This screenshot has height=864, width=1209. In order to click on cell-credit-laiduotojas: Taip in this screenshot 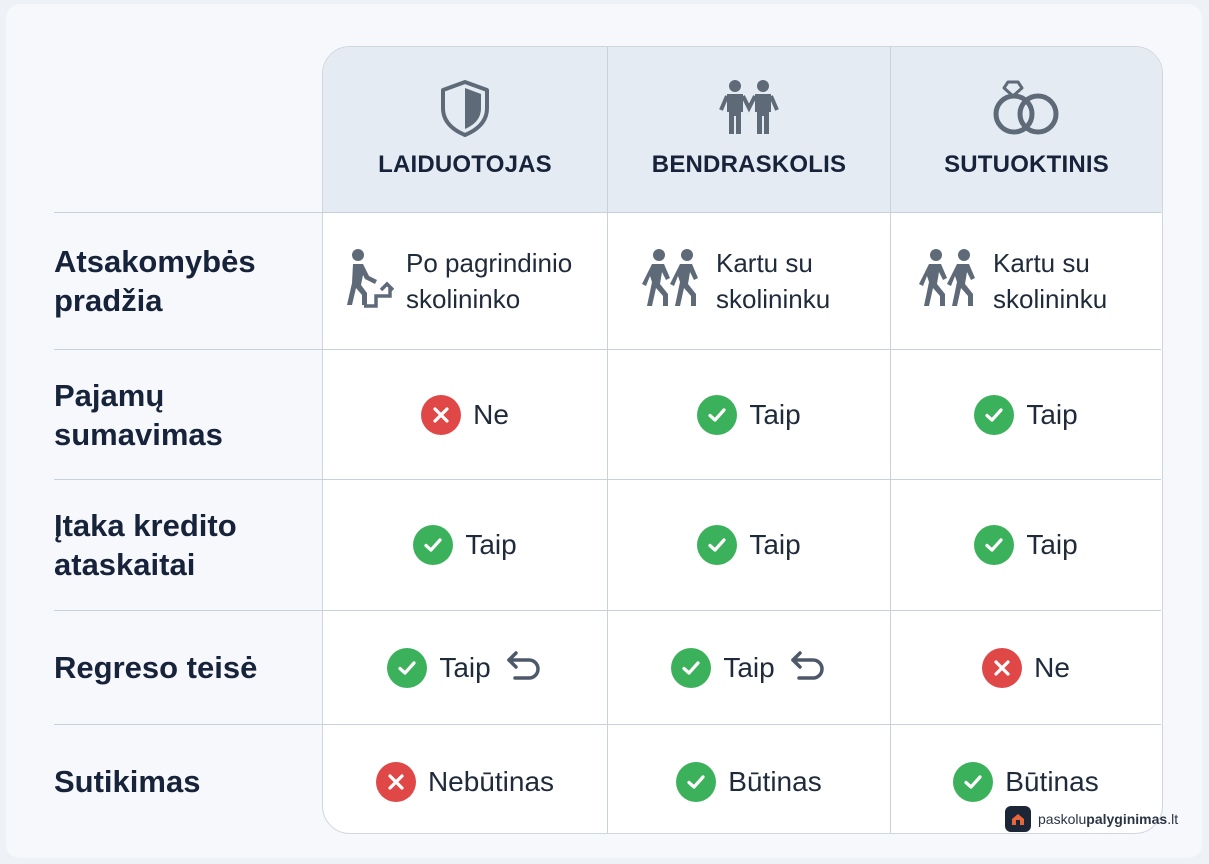, I will do `click(465, 545)`.